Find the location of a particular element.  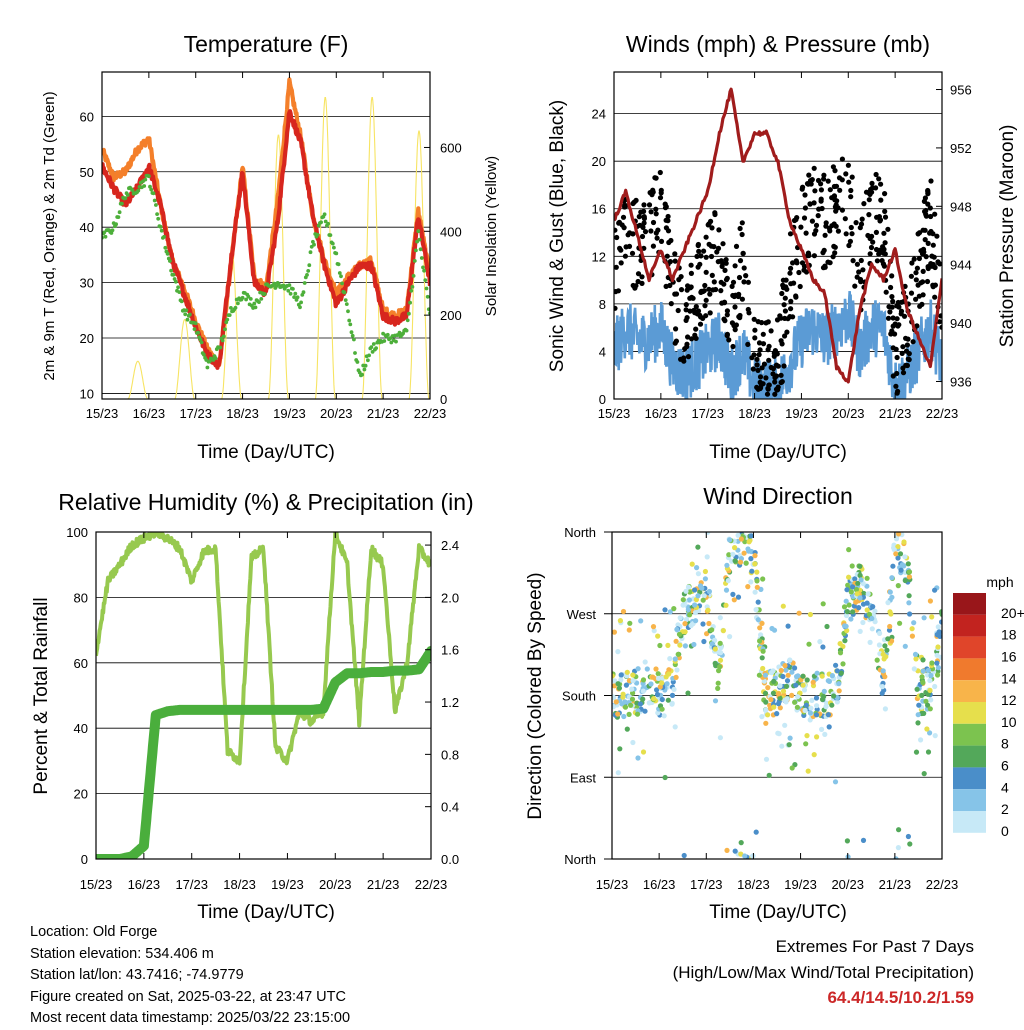

winds-xtick-label: 18/23 is located at coordinates (754, 413).